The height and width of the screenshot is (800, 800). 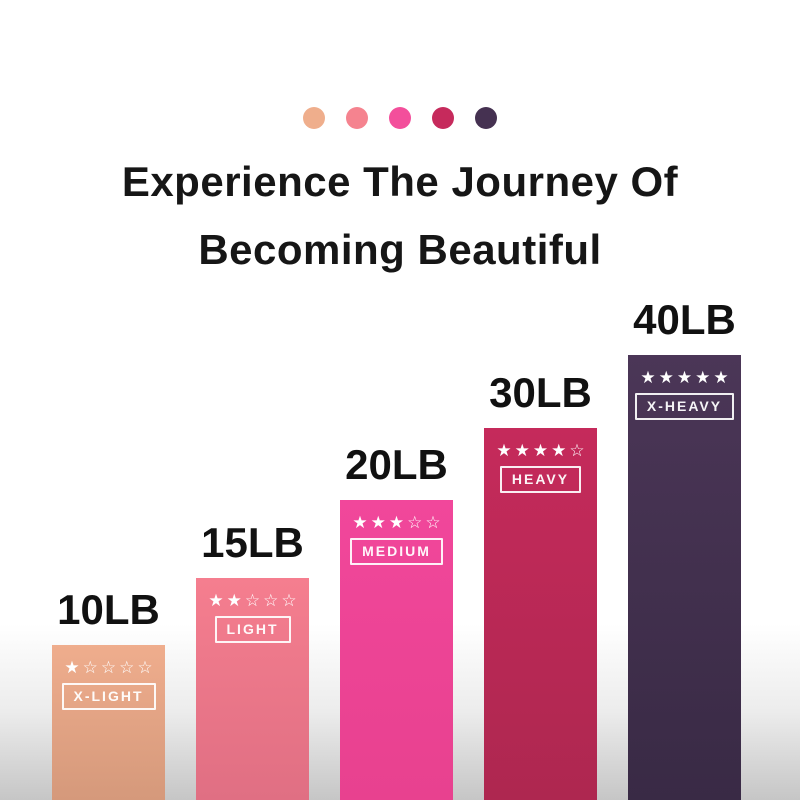 I want to click on palette-dot-medium, so click(x=400, y=118).